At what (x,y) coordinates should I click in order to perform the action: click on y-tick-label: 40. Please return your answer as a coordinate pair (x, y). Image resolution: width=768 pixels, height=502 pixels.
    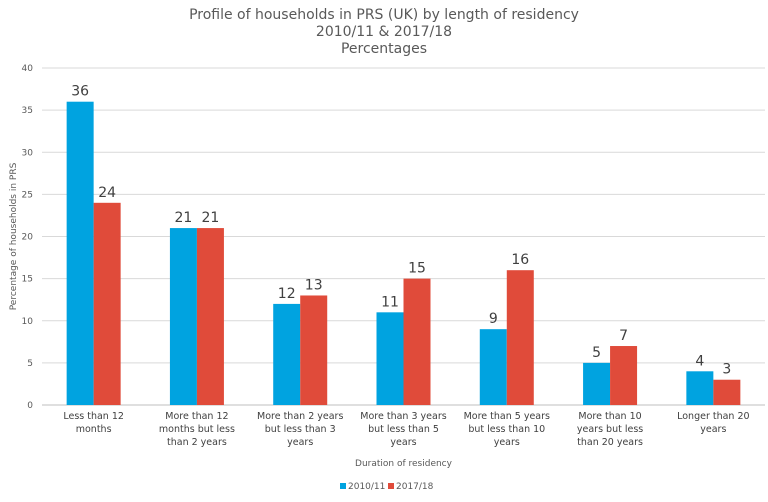
    Looking at the image, I should click on (28, 69).